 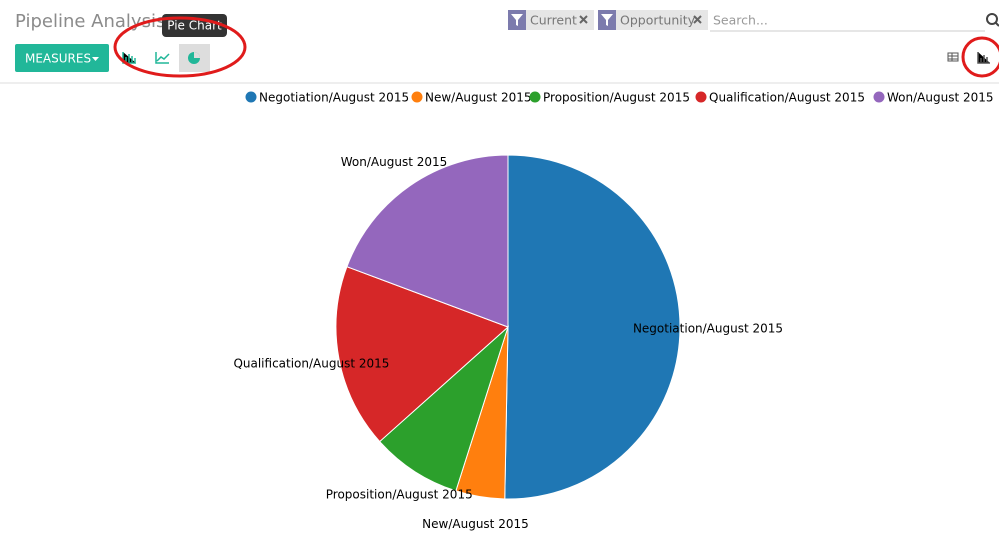 I want to click on legend-label: Qualification/August 2015, so click(x=787, y=98).